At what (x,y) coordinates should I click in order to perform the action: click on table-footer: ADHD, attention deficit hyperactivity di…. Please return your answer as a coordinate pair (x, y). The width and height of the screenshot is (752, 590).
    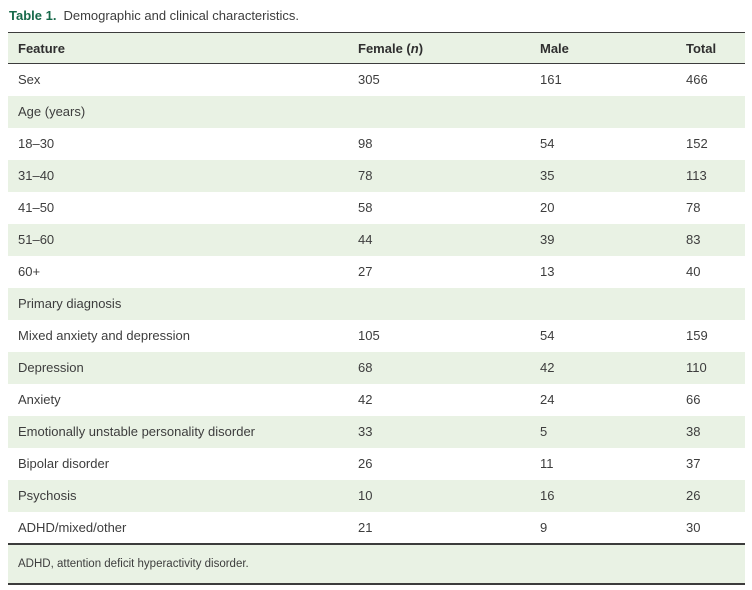
    Looking at the image, I should click on (376, 563).